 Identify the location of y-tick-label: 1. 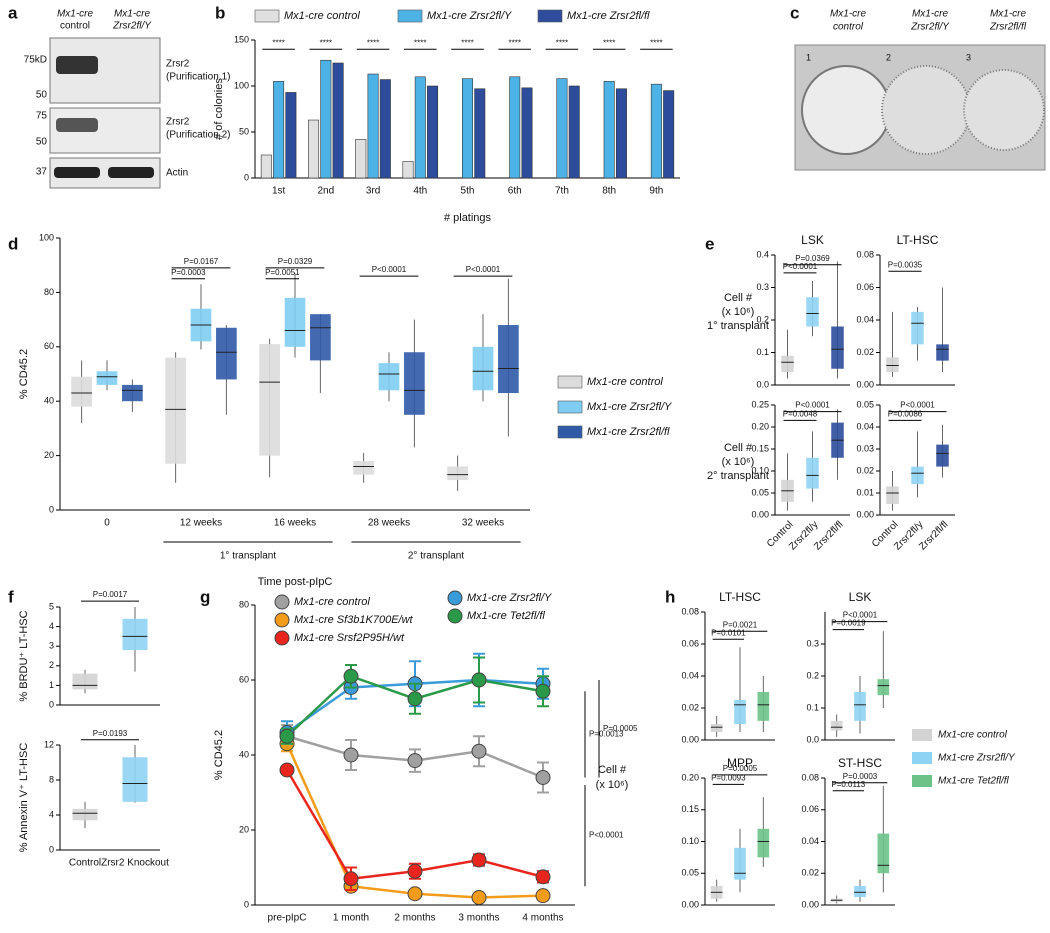
(51, 685).